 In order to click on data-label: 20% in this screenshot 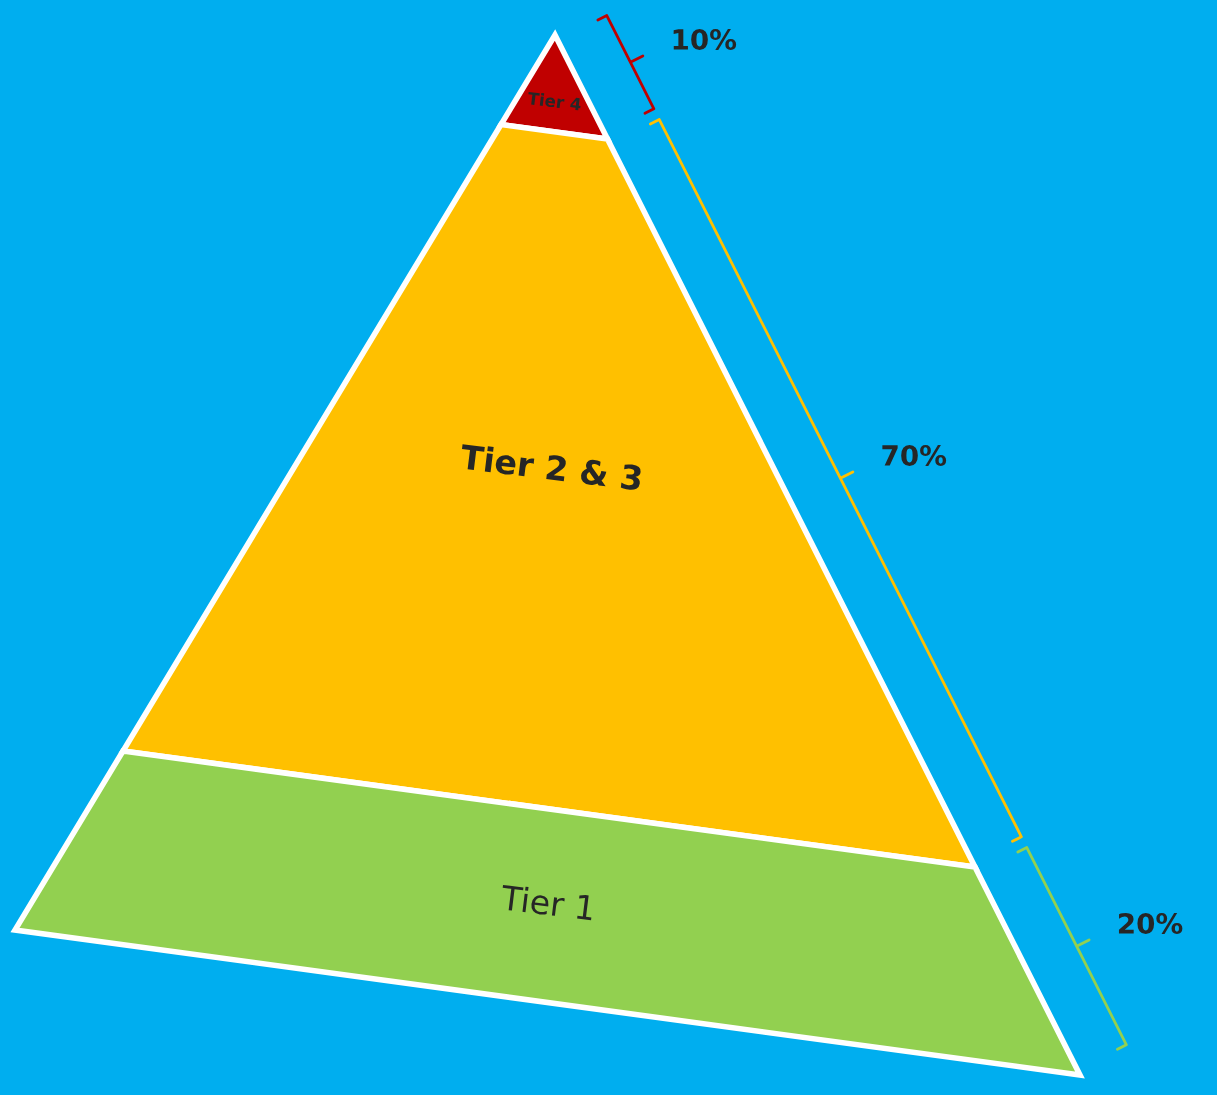, I will do `click(1150, 923)`.